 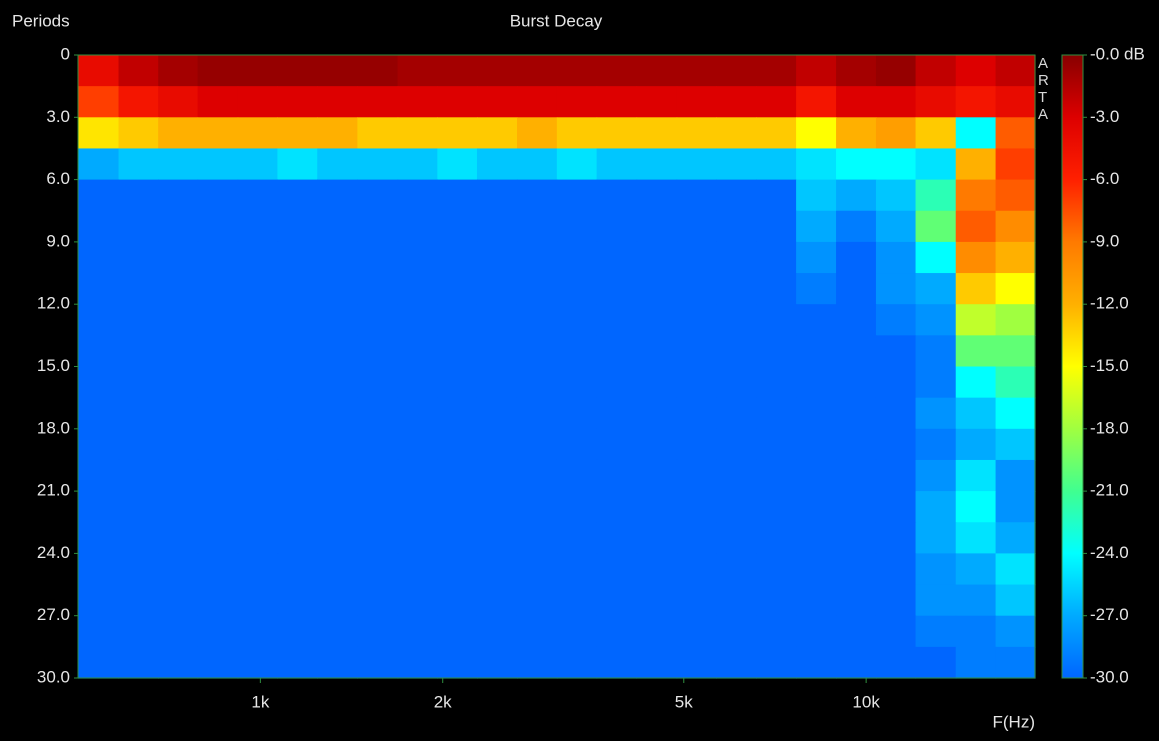 I want to click on y-tick-label: 21.0, so click(x=53, y=490).